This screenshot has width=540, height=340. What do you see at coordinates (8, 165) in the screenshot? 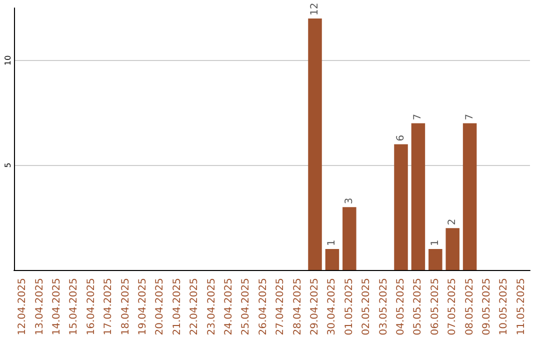
I see `y-tick-label: 5` at bounding box center [8, 165].